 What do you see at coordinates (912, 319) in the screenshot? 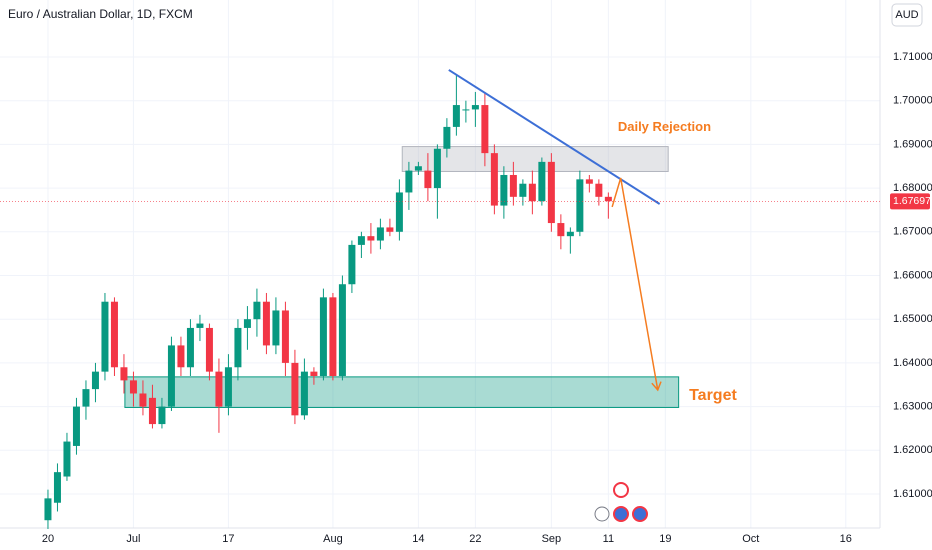
I see `y-tick-label: 1.65000` at bounding box center [912, 319].